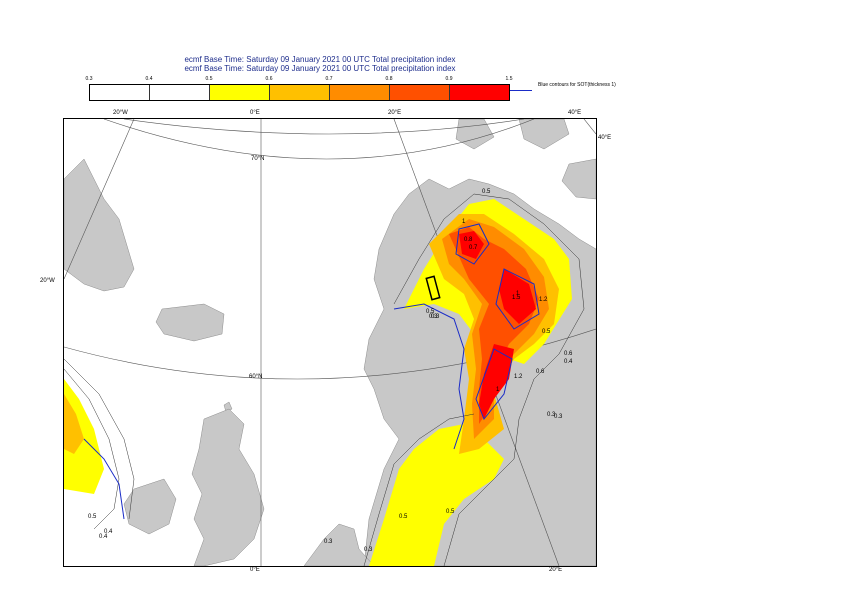  What do you see at coordinates (433, 288) in the screenshot?
I see `highlight-box` at bounding box center [433, 288].